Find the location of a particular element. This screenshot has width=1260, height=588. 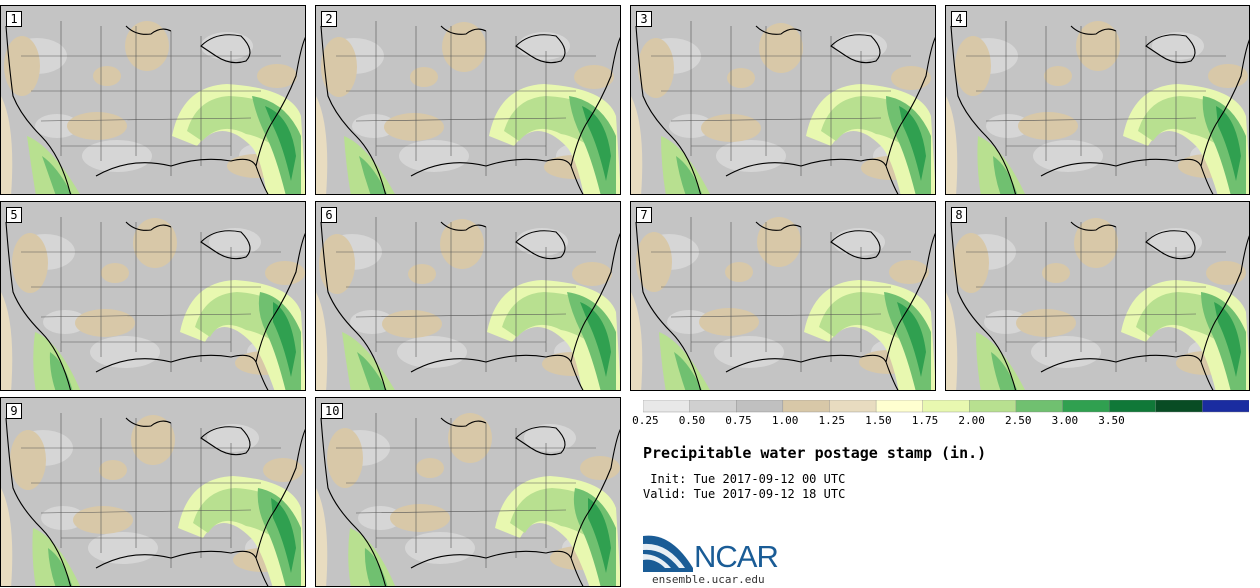

panel-number: 8 is located at coordinates (959, 215).